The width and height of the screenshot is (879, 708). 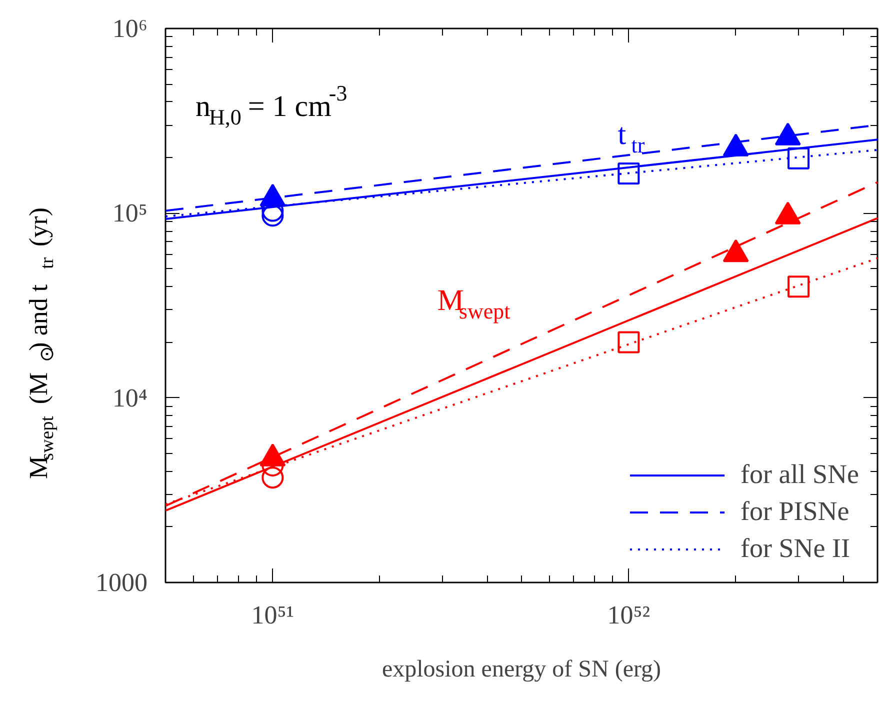 What do you see at coordinates (522, 669) in the screenshot?
I see `x-axis-title: explosion energy of SN (erg)` at bounding box center [522, 669].